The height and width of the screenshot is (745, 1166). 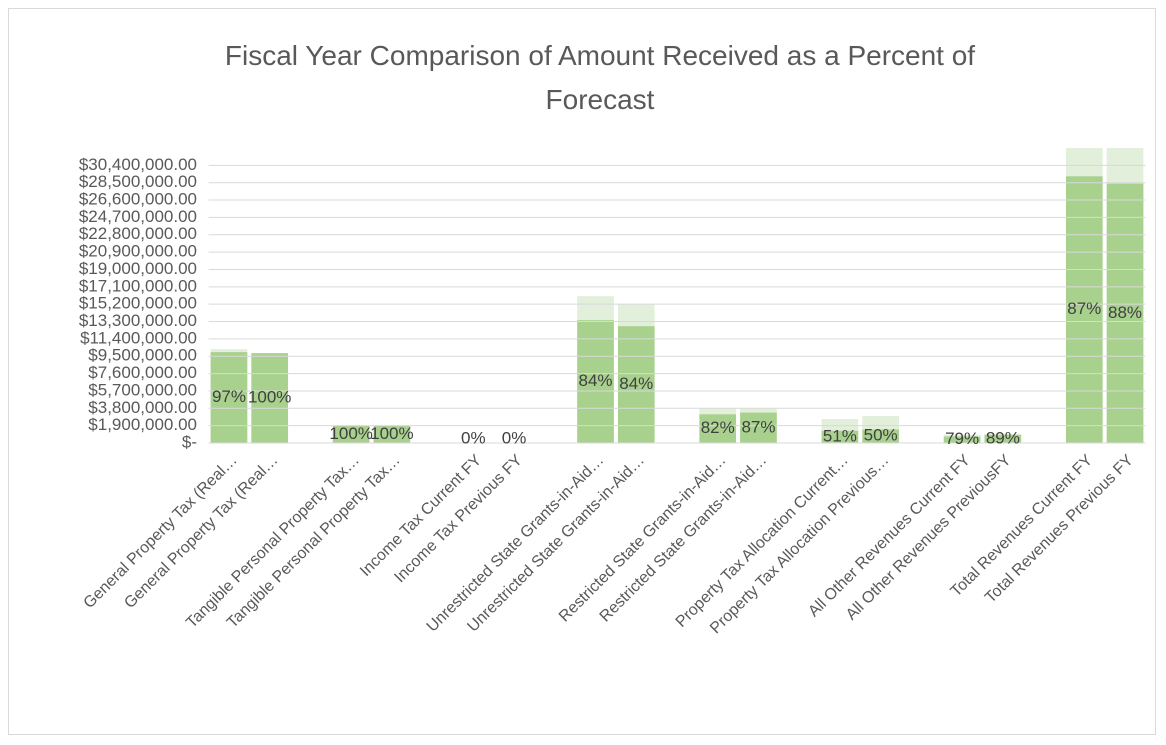 I want to click on y-tick-label: $-, so click(x=189, y=441).